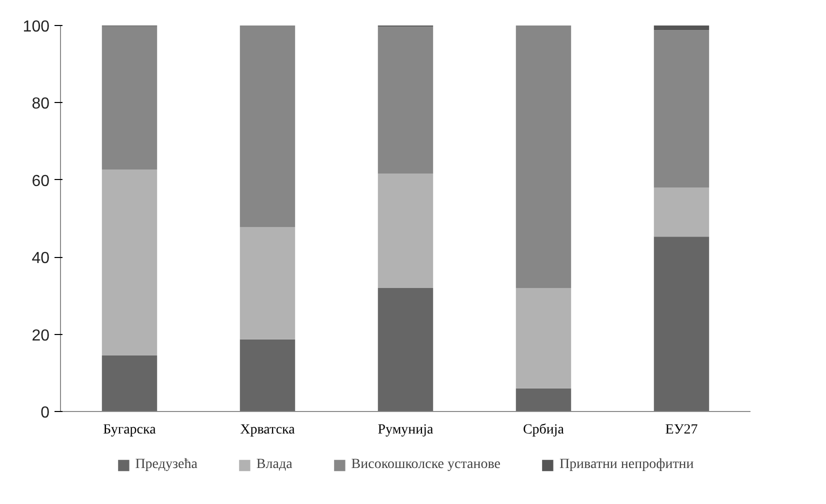 The image size is (826, 504). I want to click on legend-label: Предузећа, so click(166, 465).